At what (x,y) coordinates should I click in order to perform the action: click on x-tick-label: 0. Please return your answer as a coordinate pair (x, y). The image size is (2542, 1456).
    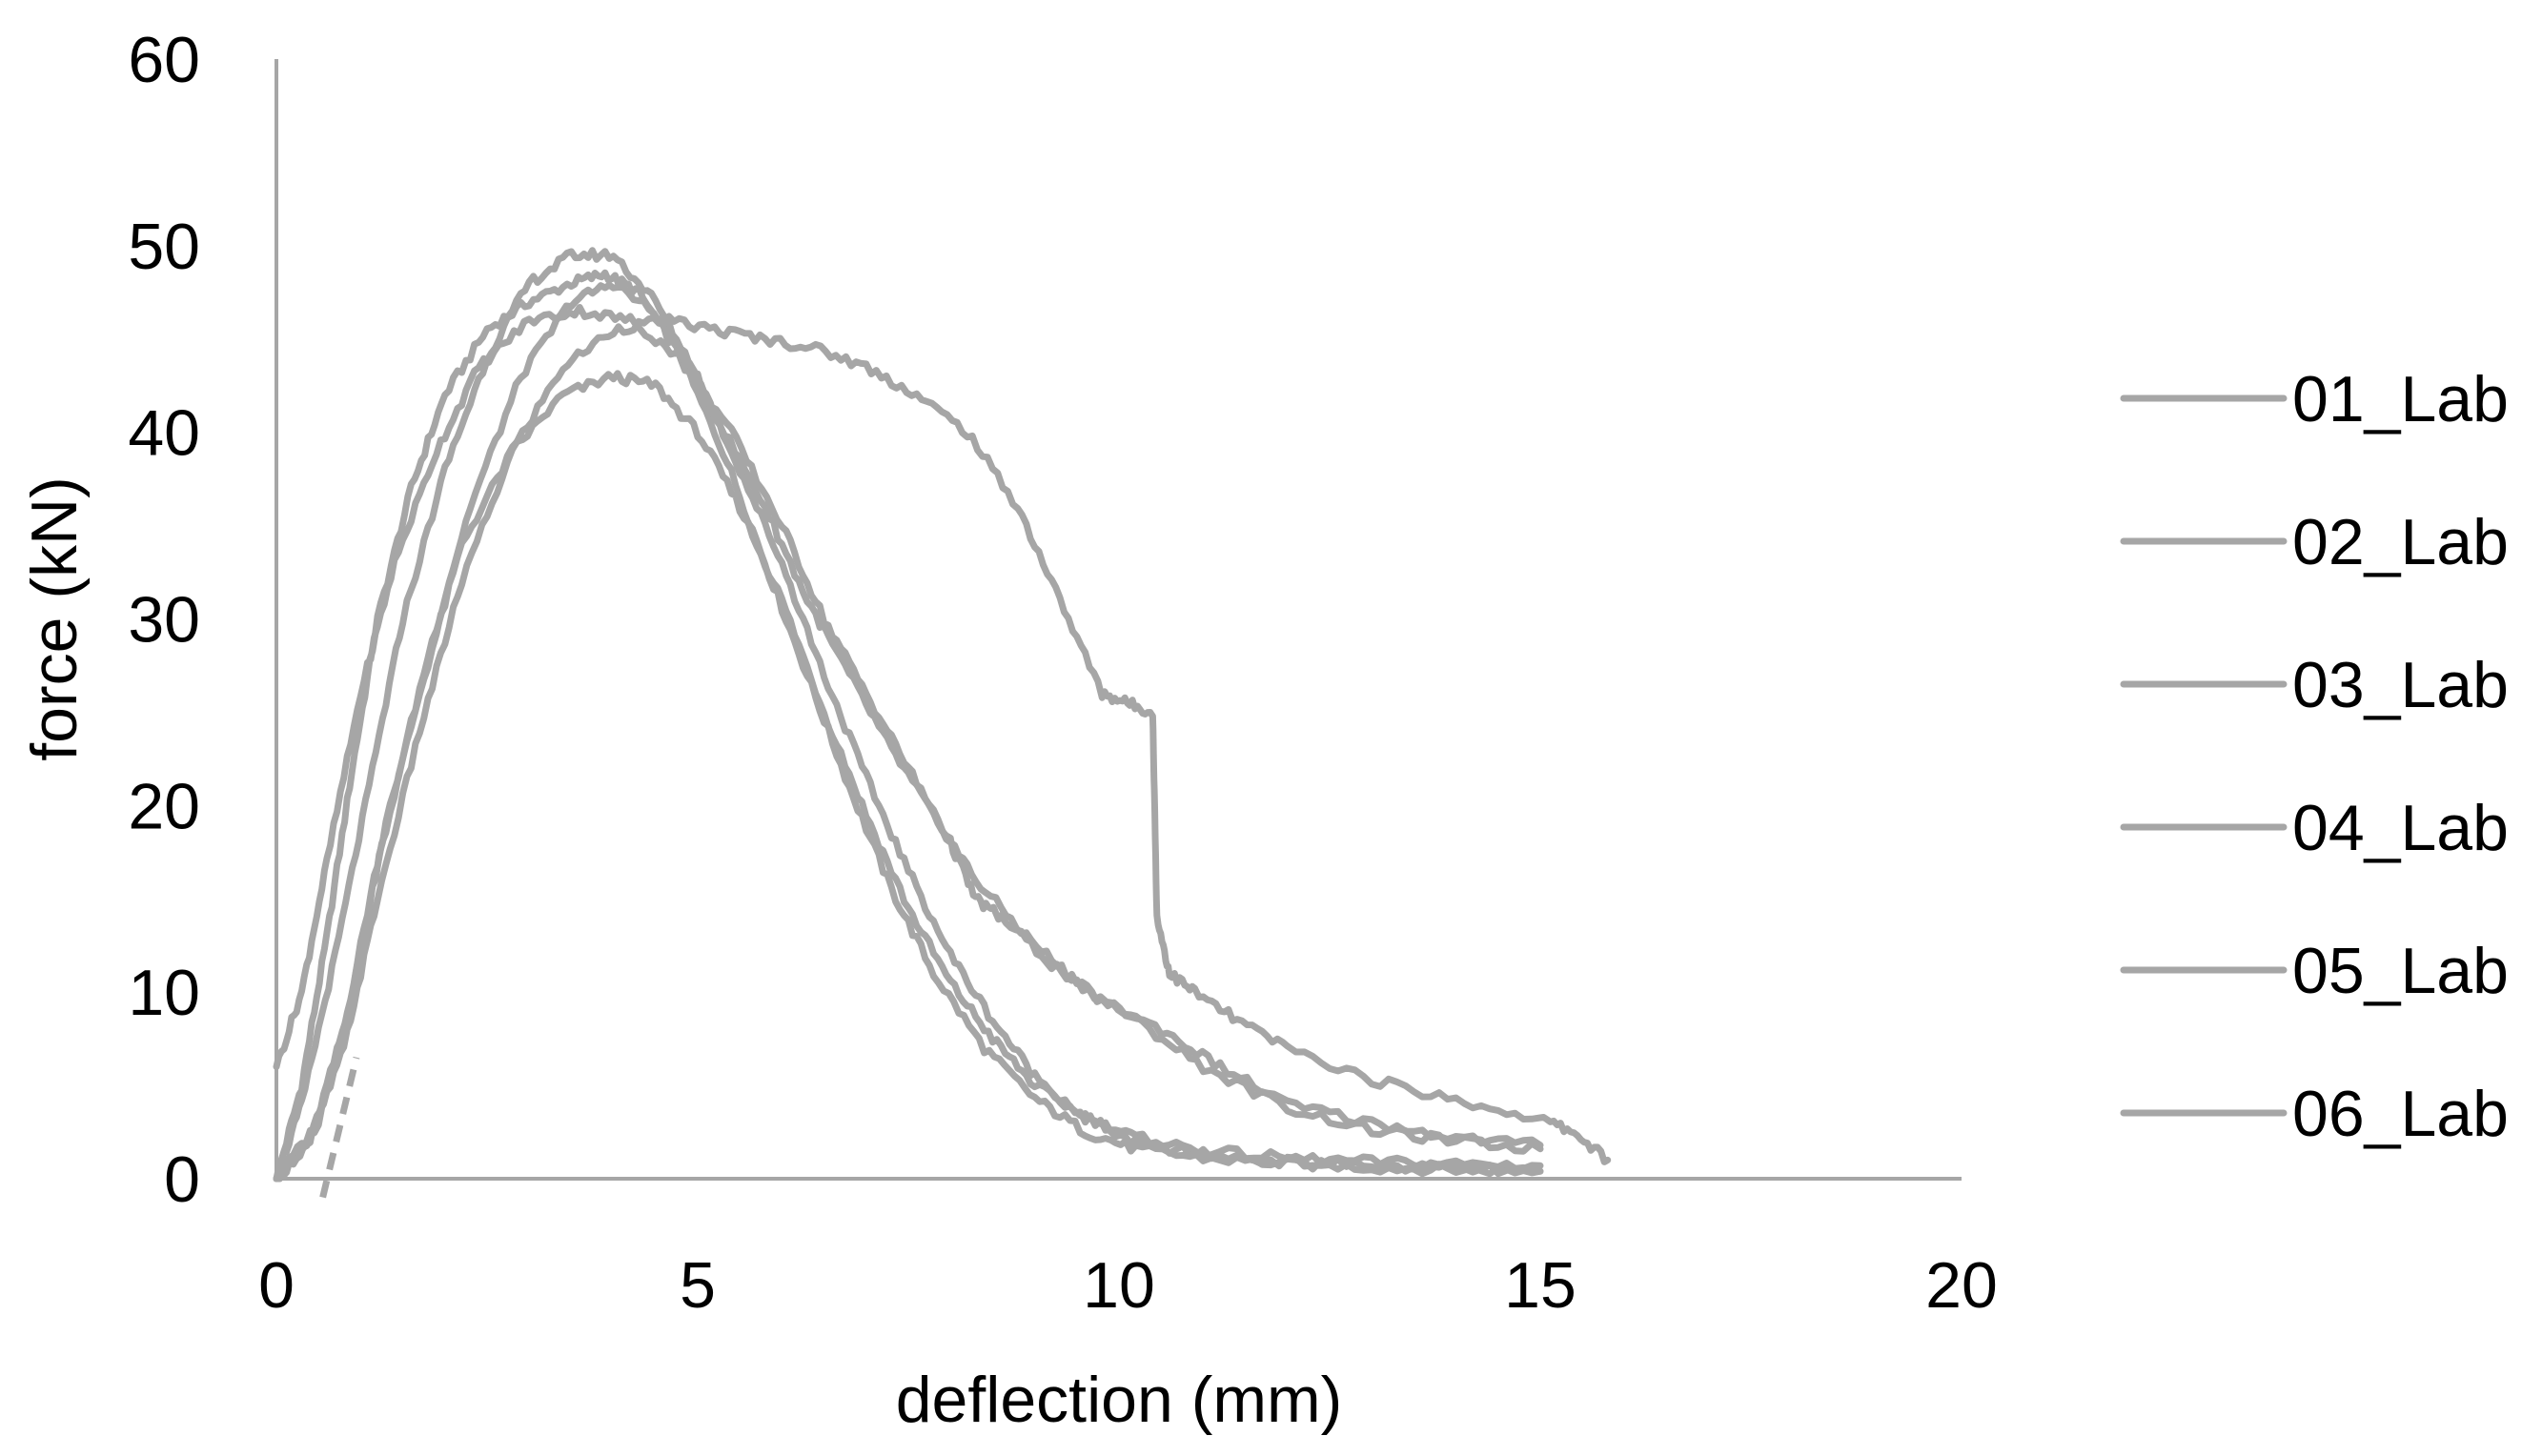
    Looking at the image, I should click on (276, 1286).